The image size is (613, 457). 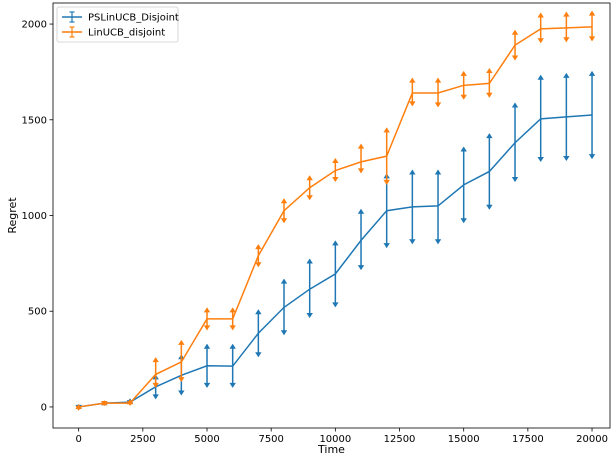 I want to click on x-tick-label: 5000, so click(x=206, y=439).